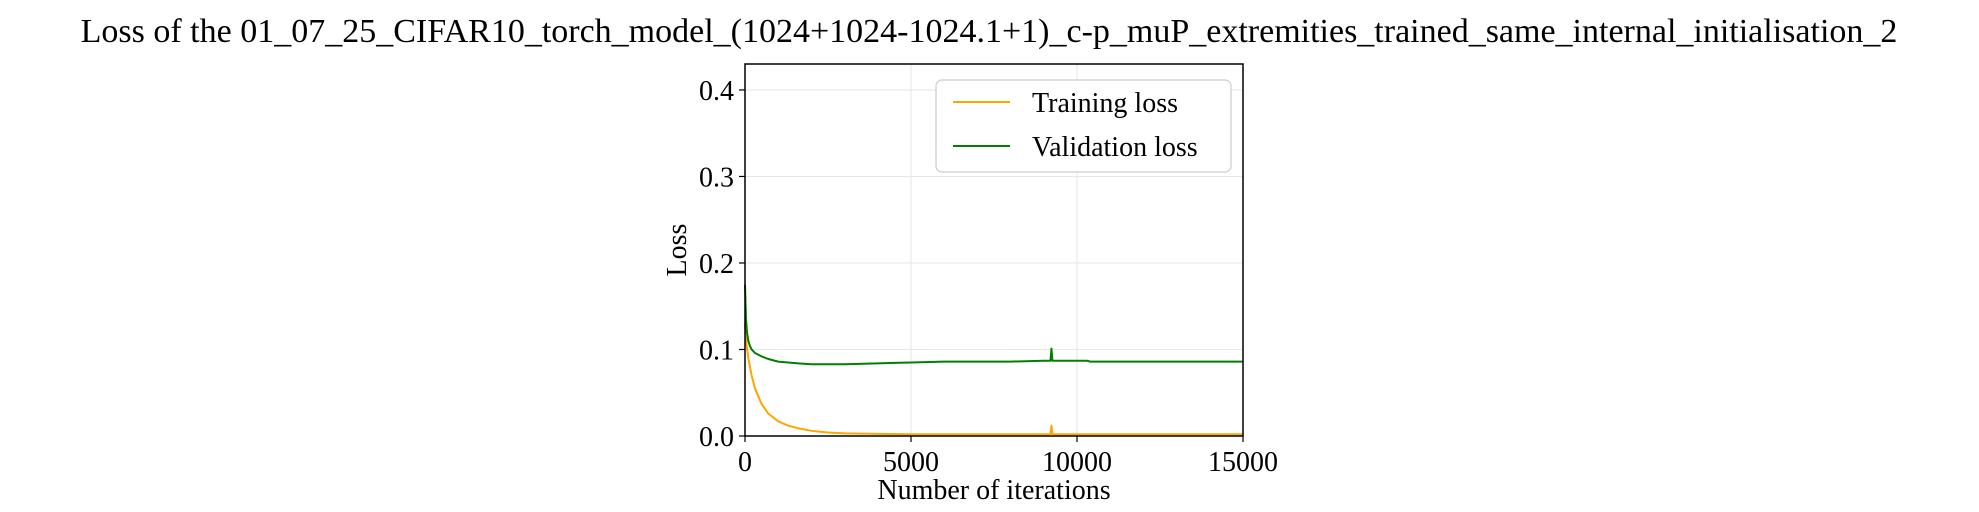  What do you see at coordinates (911, 462) in the screenshot?
I see `x-tick-label: 5000` at bounding box center [911, 462].